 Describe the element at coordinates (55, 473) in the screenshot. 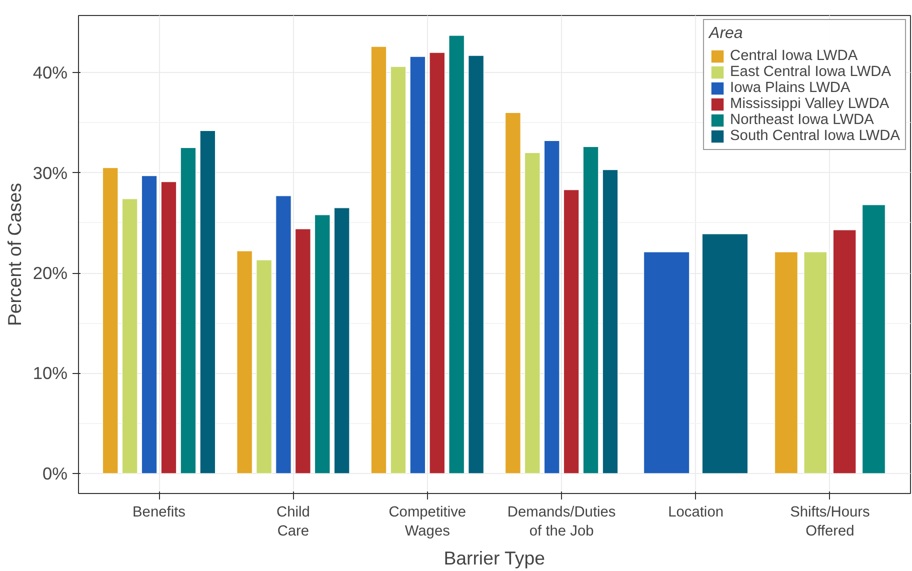

I see `y-tick-label: 0%` at that location.